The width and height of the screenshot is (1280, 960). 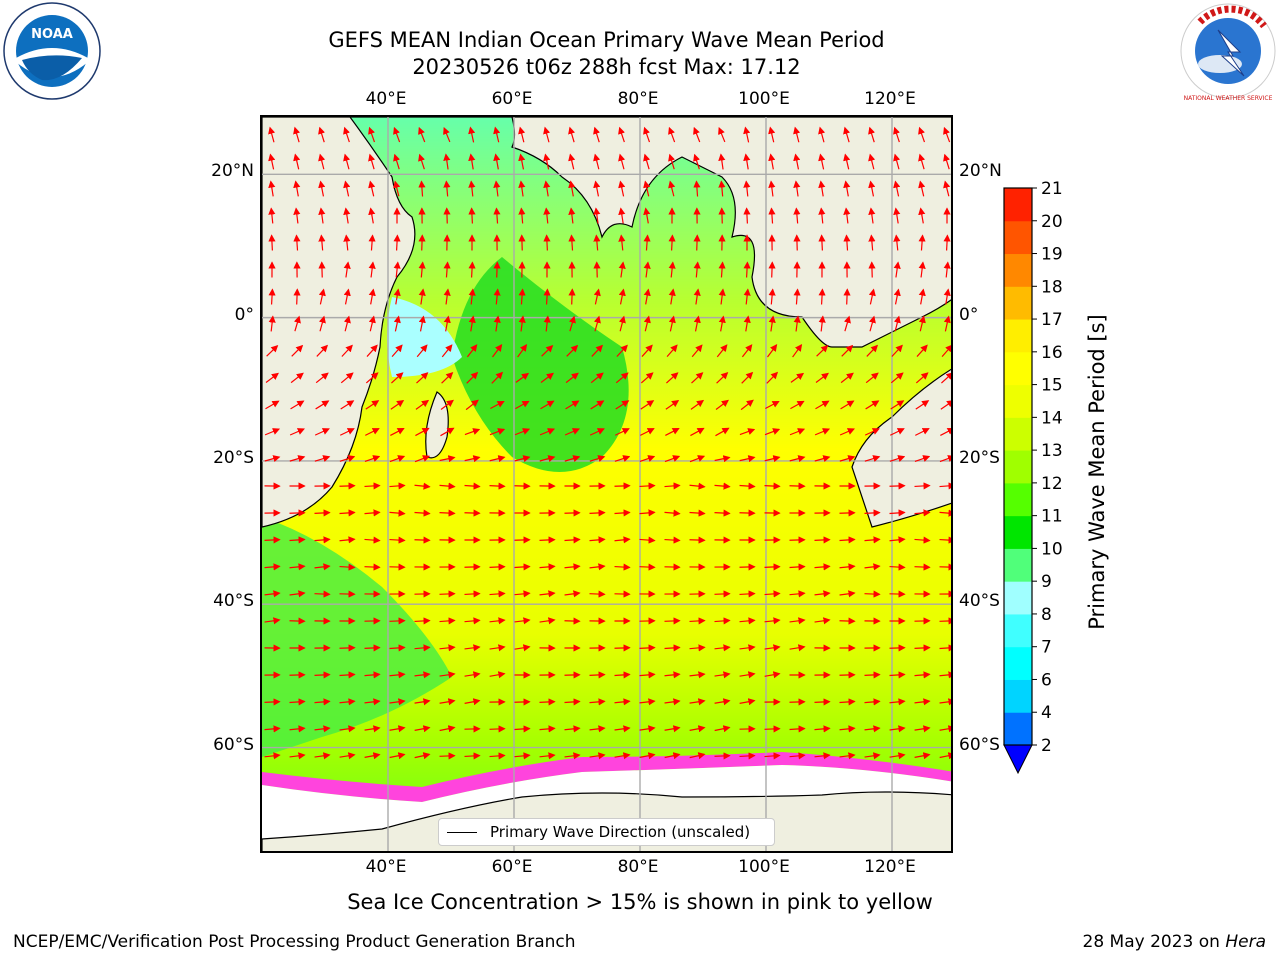 What do you see at coordinates (764, 99) in the screenshot?
I see `lon-tick-top: 100°E` at bounding box center [764, 99].